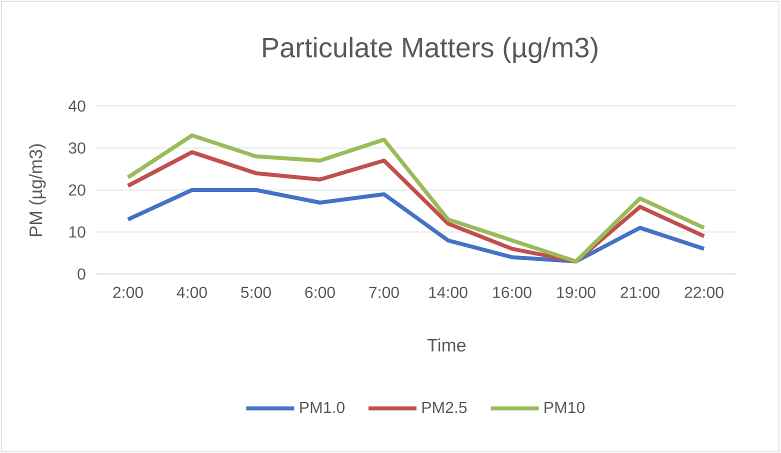  Describe the element at coordinates (77, 190) in the screenshot. I see `y-tick-label: 20` at that location.